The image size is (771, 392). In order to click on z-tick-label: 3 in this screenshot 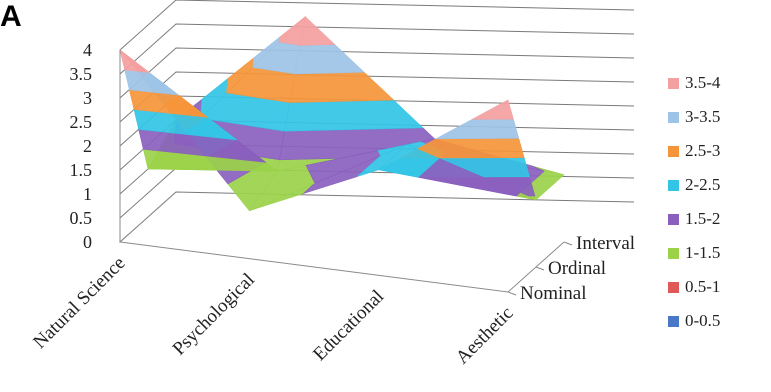, I will do `click(87, 98)`.